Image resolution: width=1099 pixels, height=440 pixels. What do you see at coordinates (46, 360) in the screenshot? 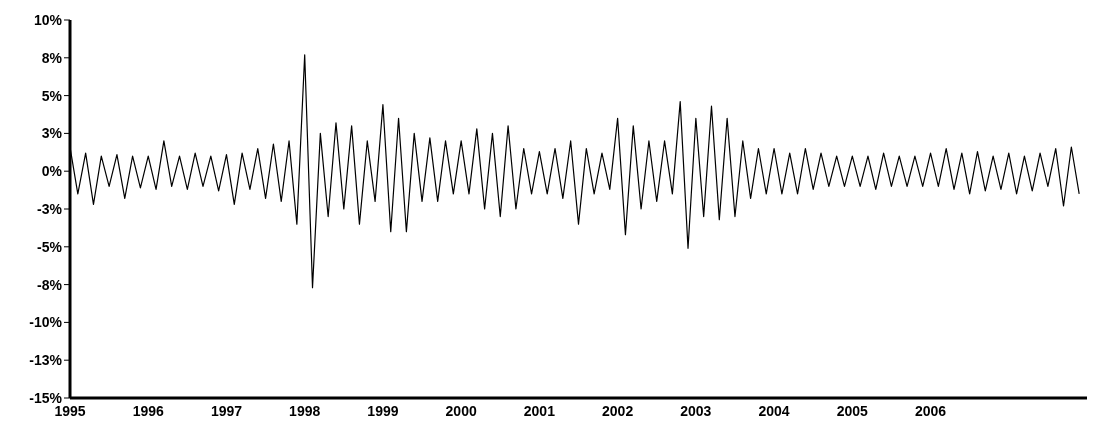
I see `y-tick-label: -13%` at bounding box center [46, 360].